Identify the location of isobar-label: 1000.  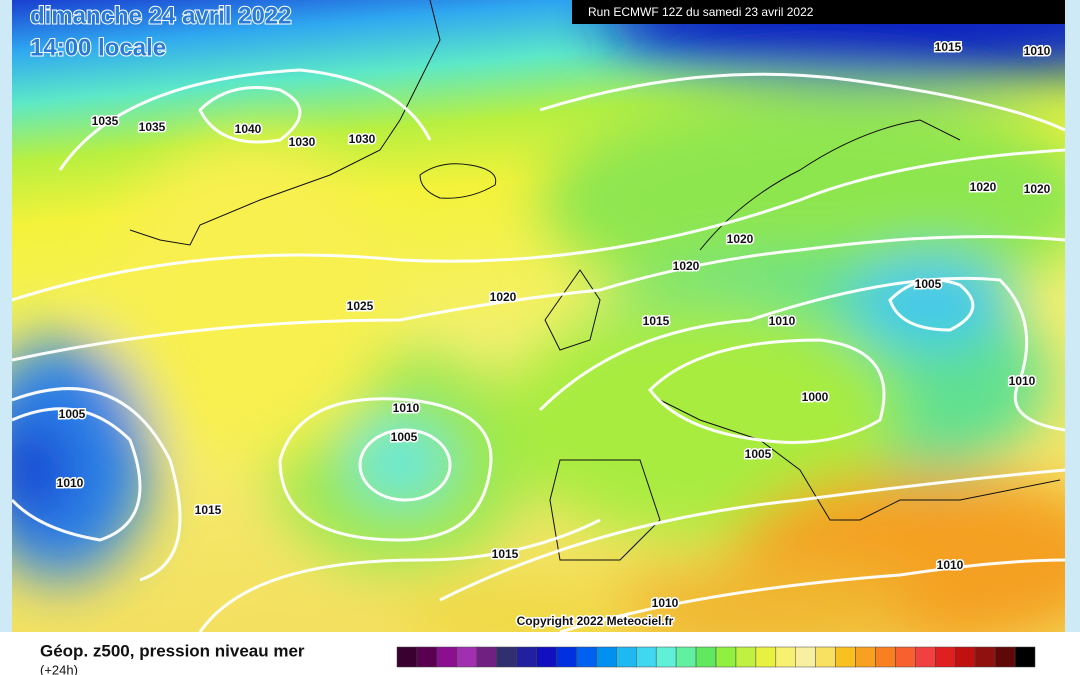
(815, 397).